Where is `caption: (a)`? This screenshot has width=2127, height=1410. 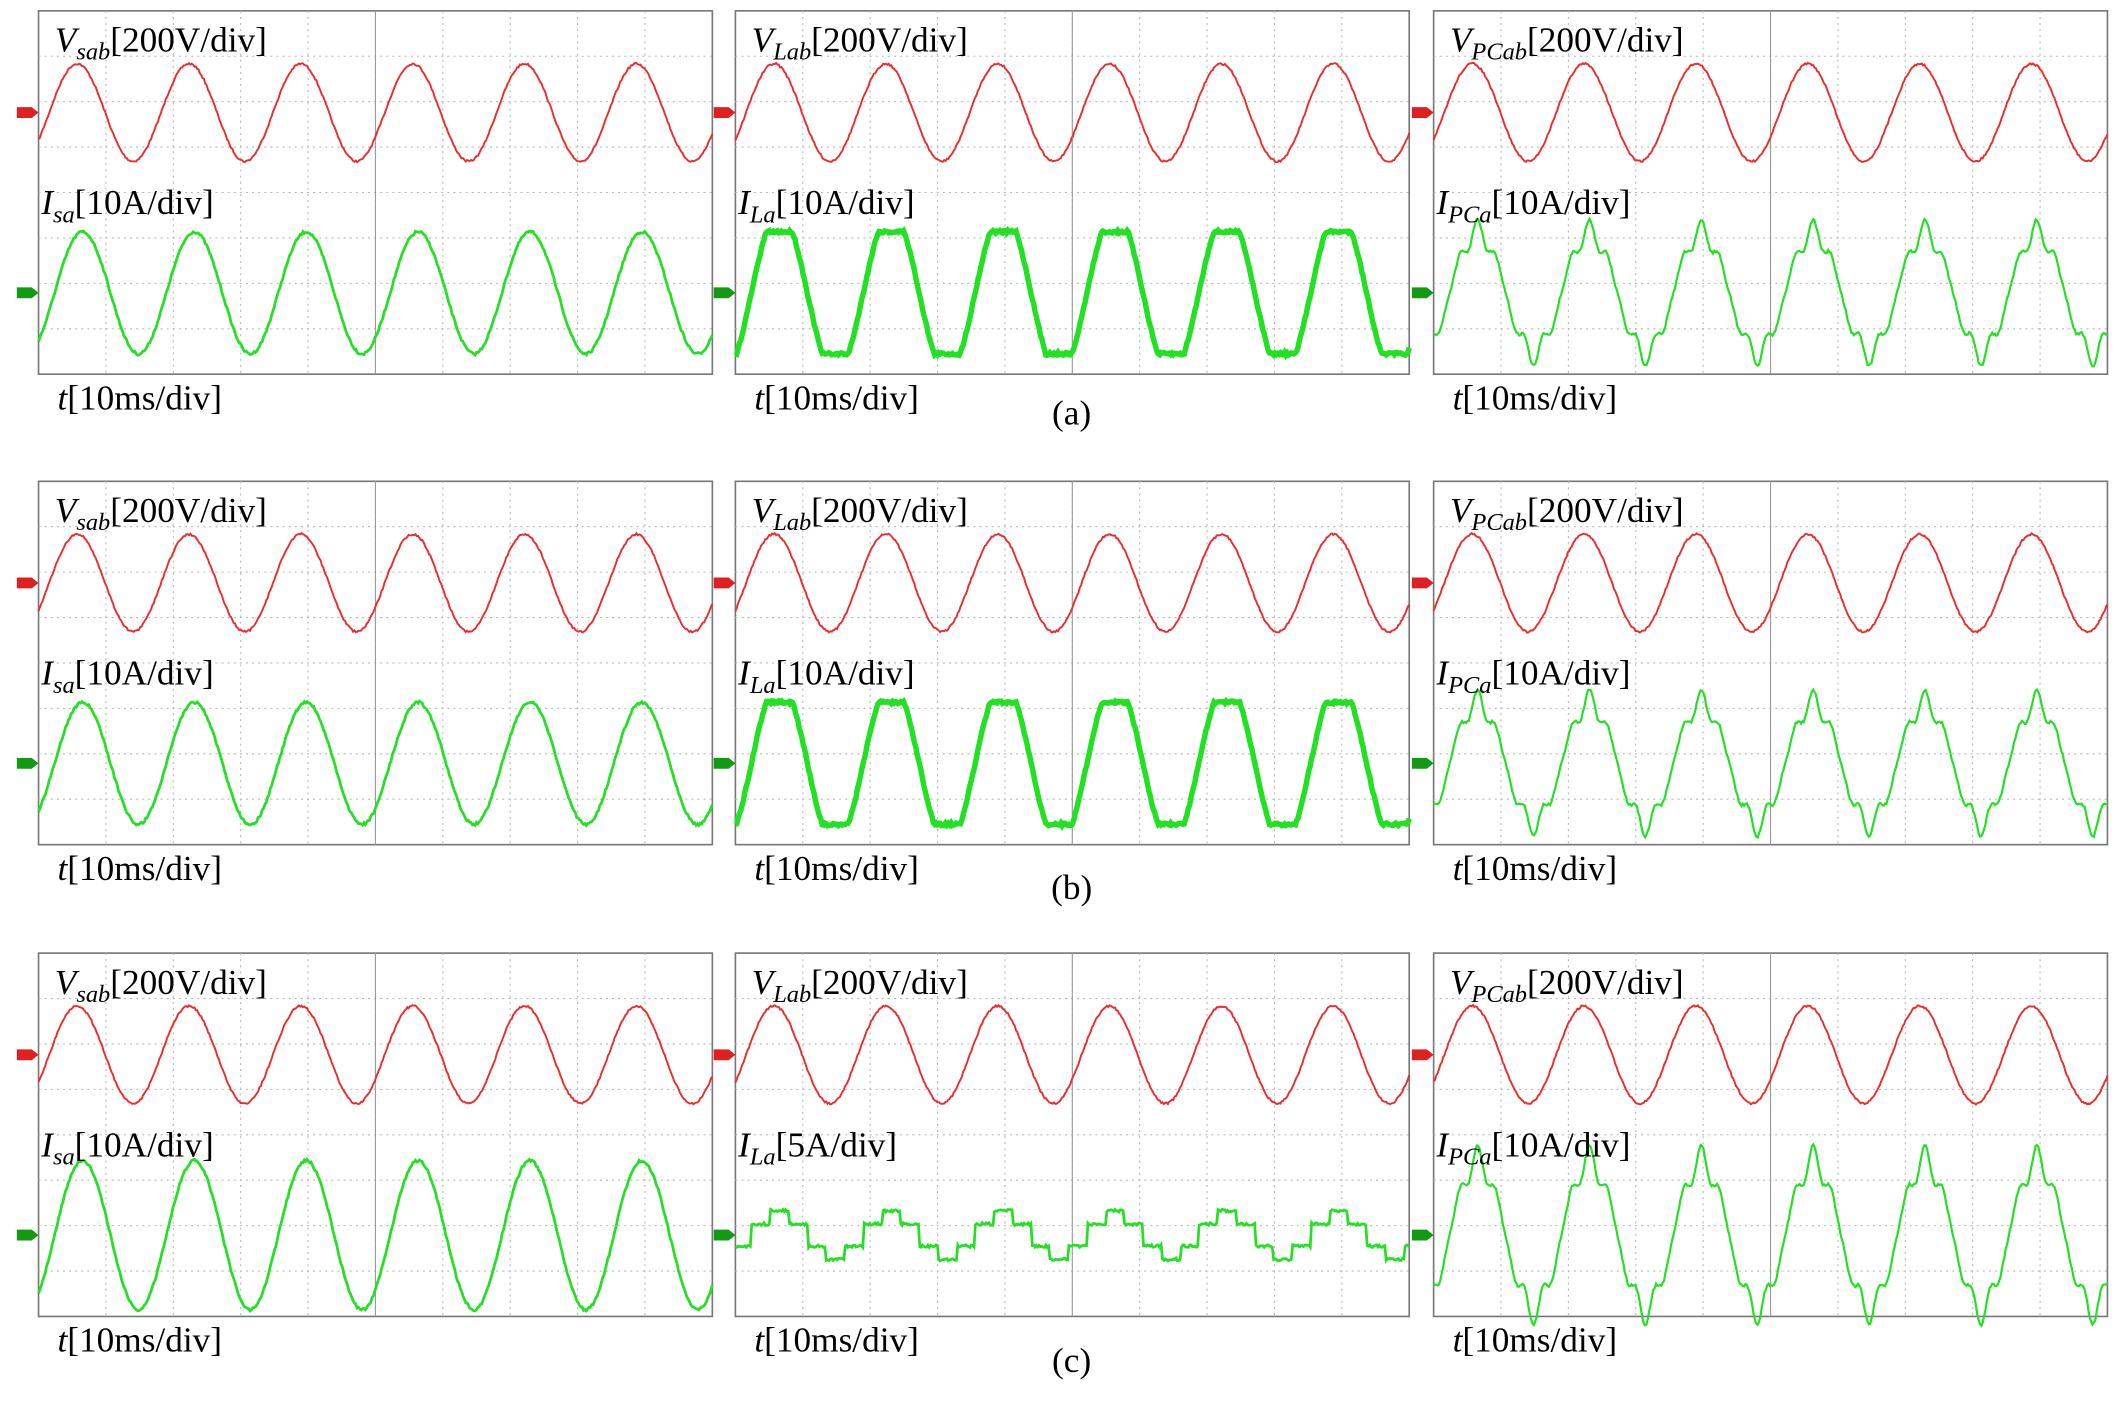
caption: (a) is located at coordinates (1071, 412).